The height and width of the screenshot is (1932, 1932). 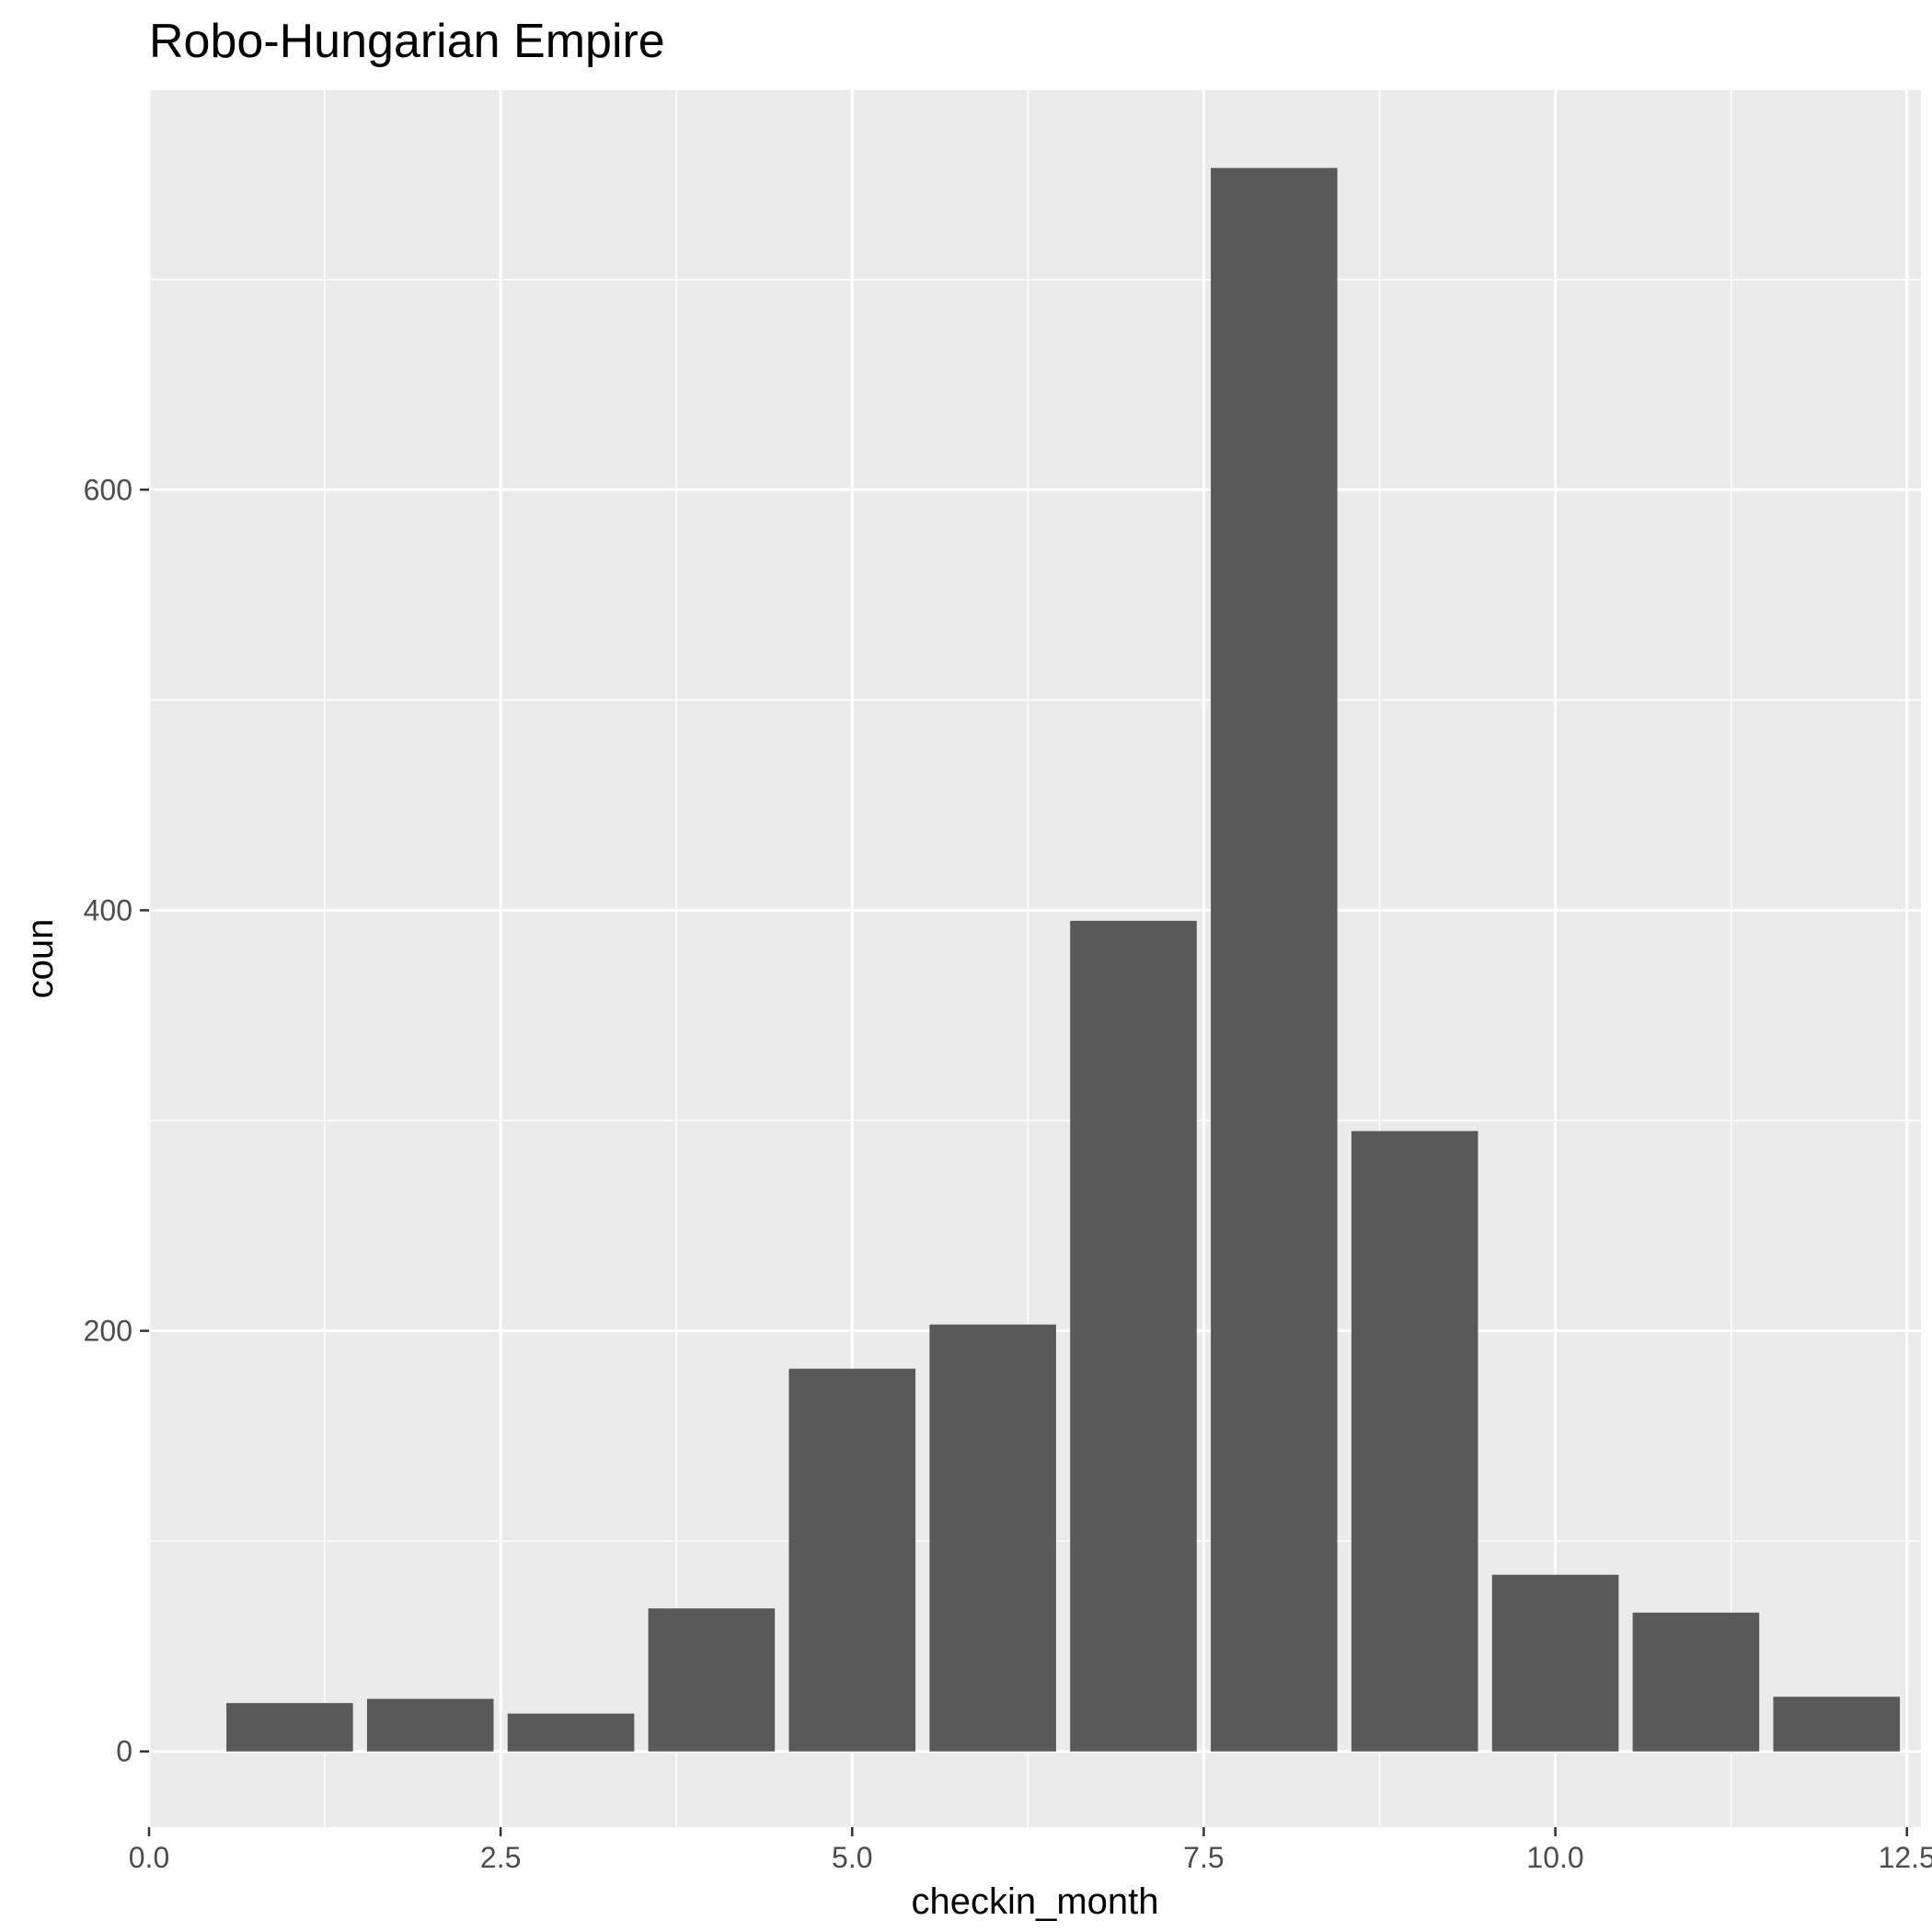 What do you see at coordinates (500, 1857) in the screenshot?
I see `x-tick-label: 2.5` at bounding box center [500, 1857].